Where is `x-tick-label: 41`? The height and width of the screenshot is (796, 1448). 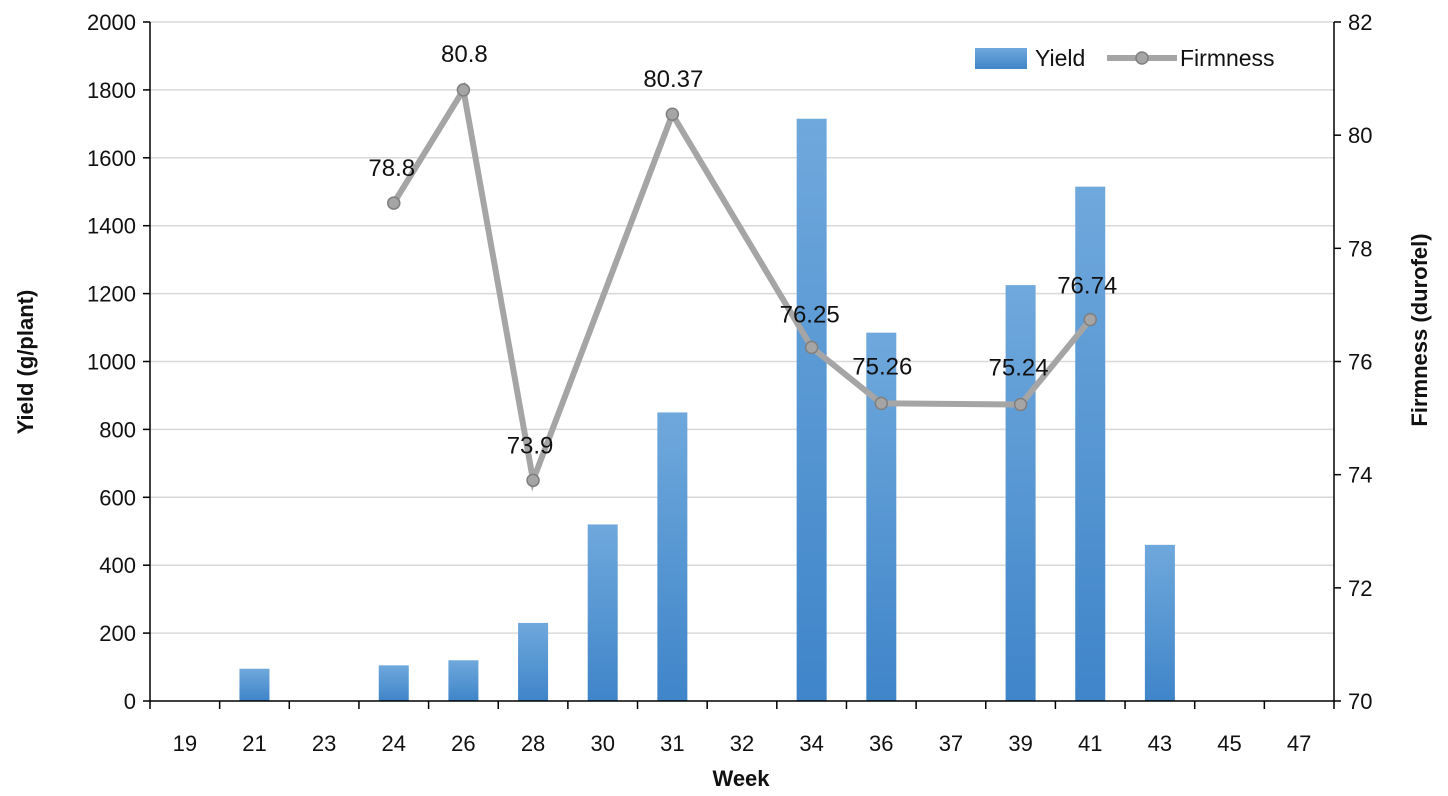 x-tick-label: 41 is located at coordinates (1090, 743).